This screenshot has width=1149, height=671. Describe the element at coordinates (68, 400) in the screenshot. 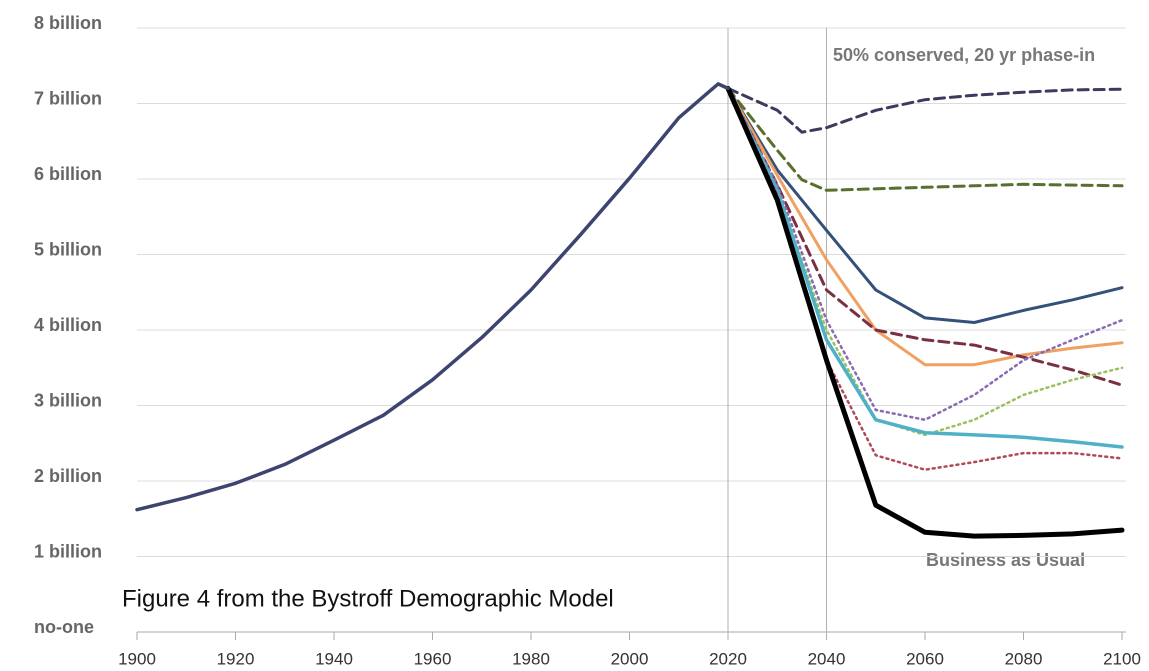

I see `y-tick-label: 3 billion` at that location.